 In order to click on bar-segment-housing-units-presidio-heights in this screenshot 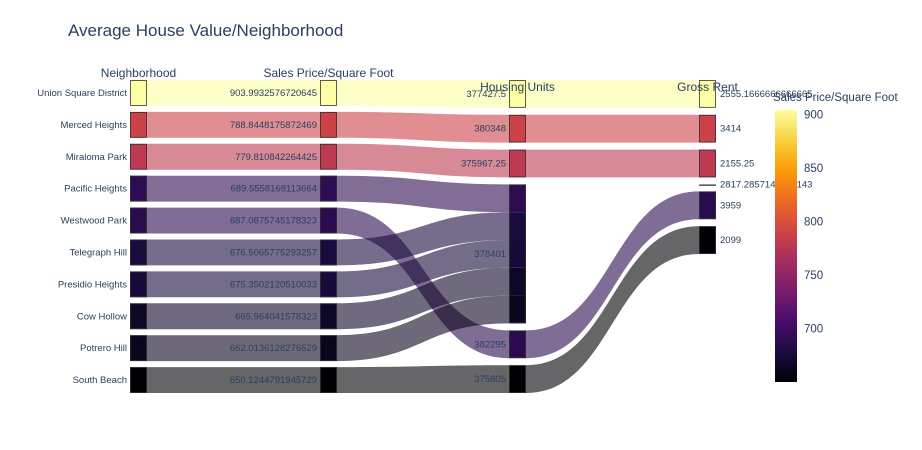, I will do `click(517, 254)`.